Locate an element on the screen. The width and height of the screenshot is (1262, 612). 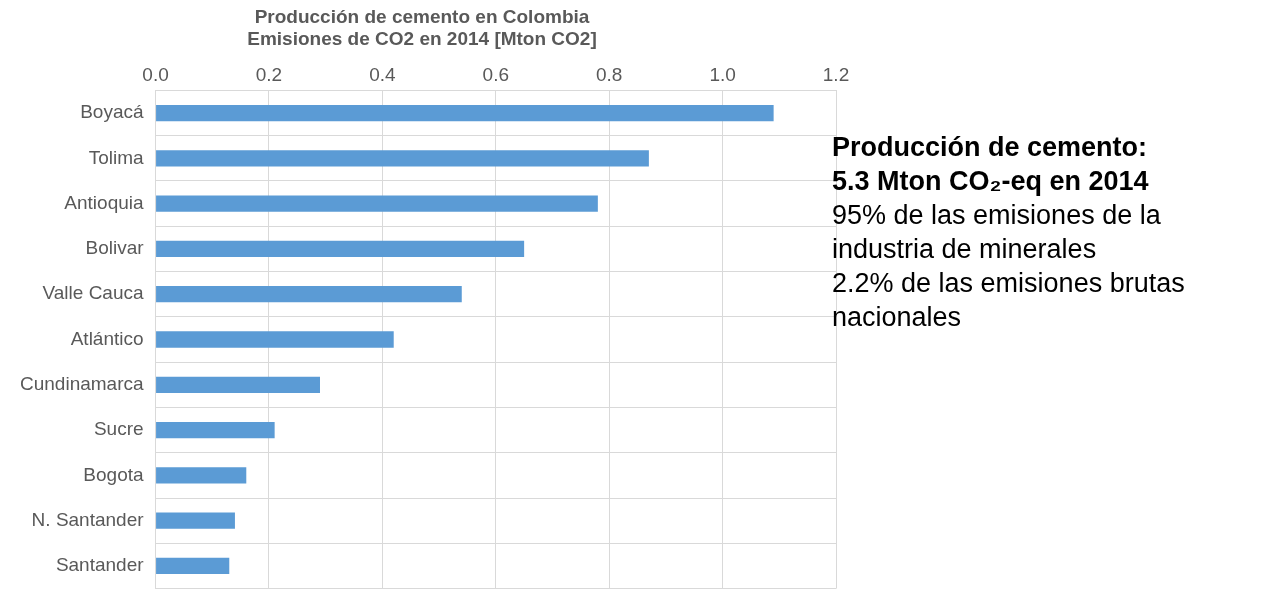
x-tick-label: 0.4 is located at coordinates (383, 75).